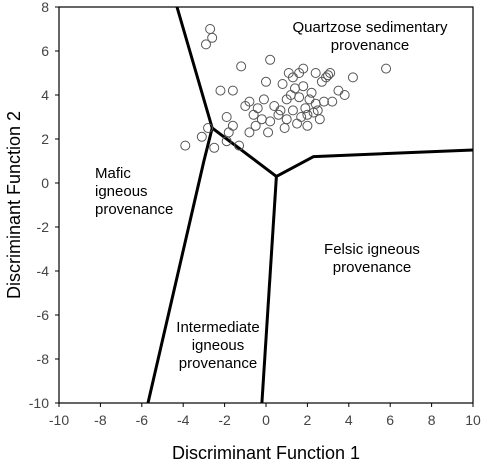  I want to click on x-tick-label: 4, so click(349, 420).